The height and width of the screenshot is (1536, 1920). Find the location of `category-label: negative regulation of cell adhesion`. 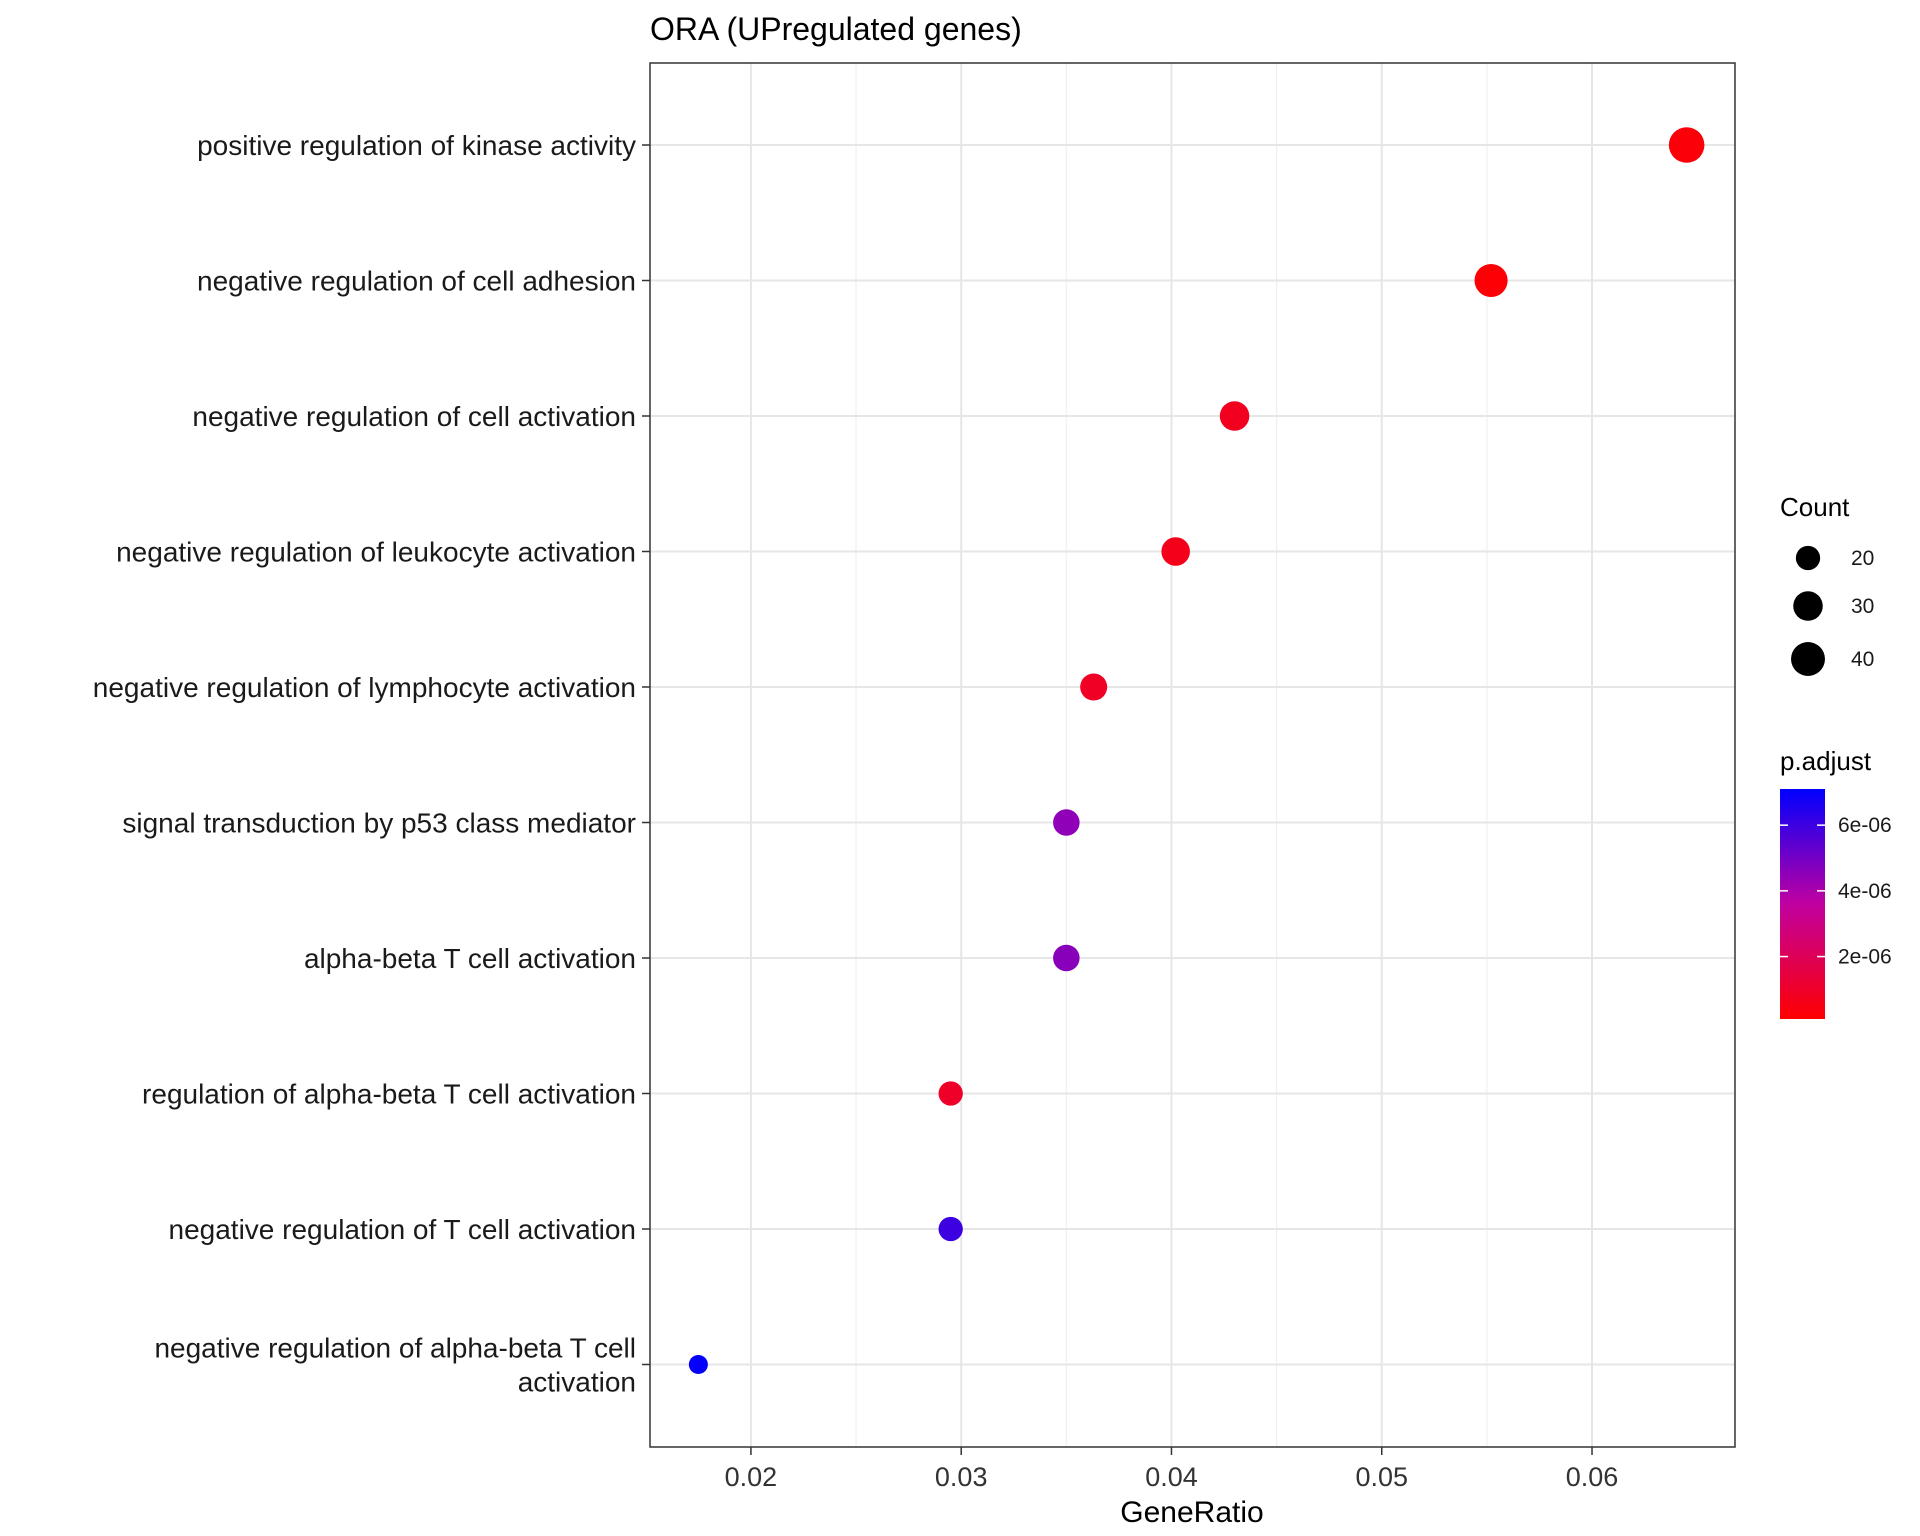

category-label: negative regulation of cell adhesion is located at coordinates (416, 281).